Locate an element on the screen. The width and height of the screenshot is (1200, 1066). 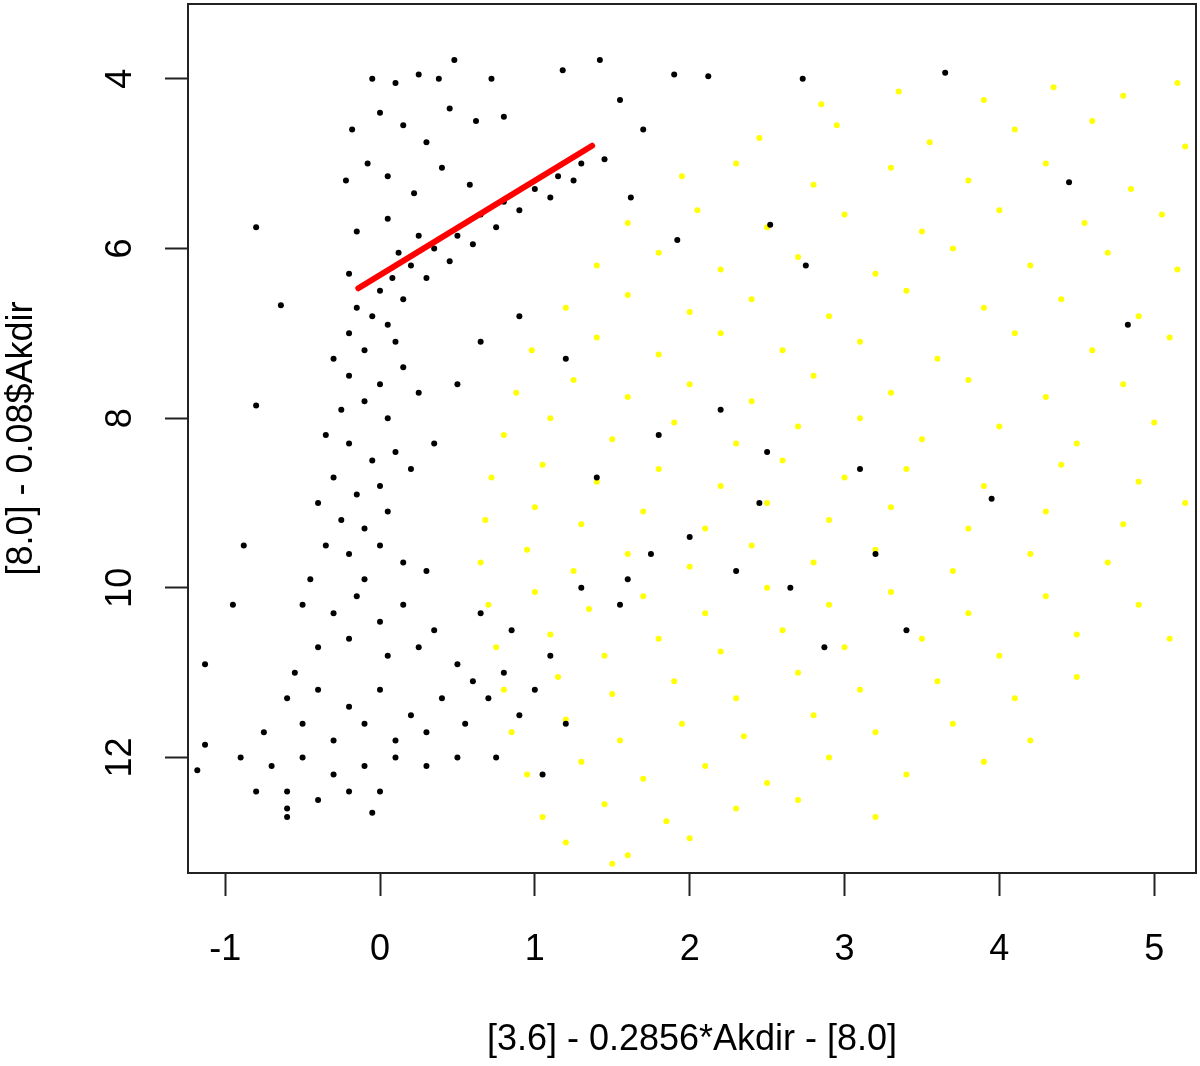
y-tick-label: 6 is located at coordinates (118, 248).